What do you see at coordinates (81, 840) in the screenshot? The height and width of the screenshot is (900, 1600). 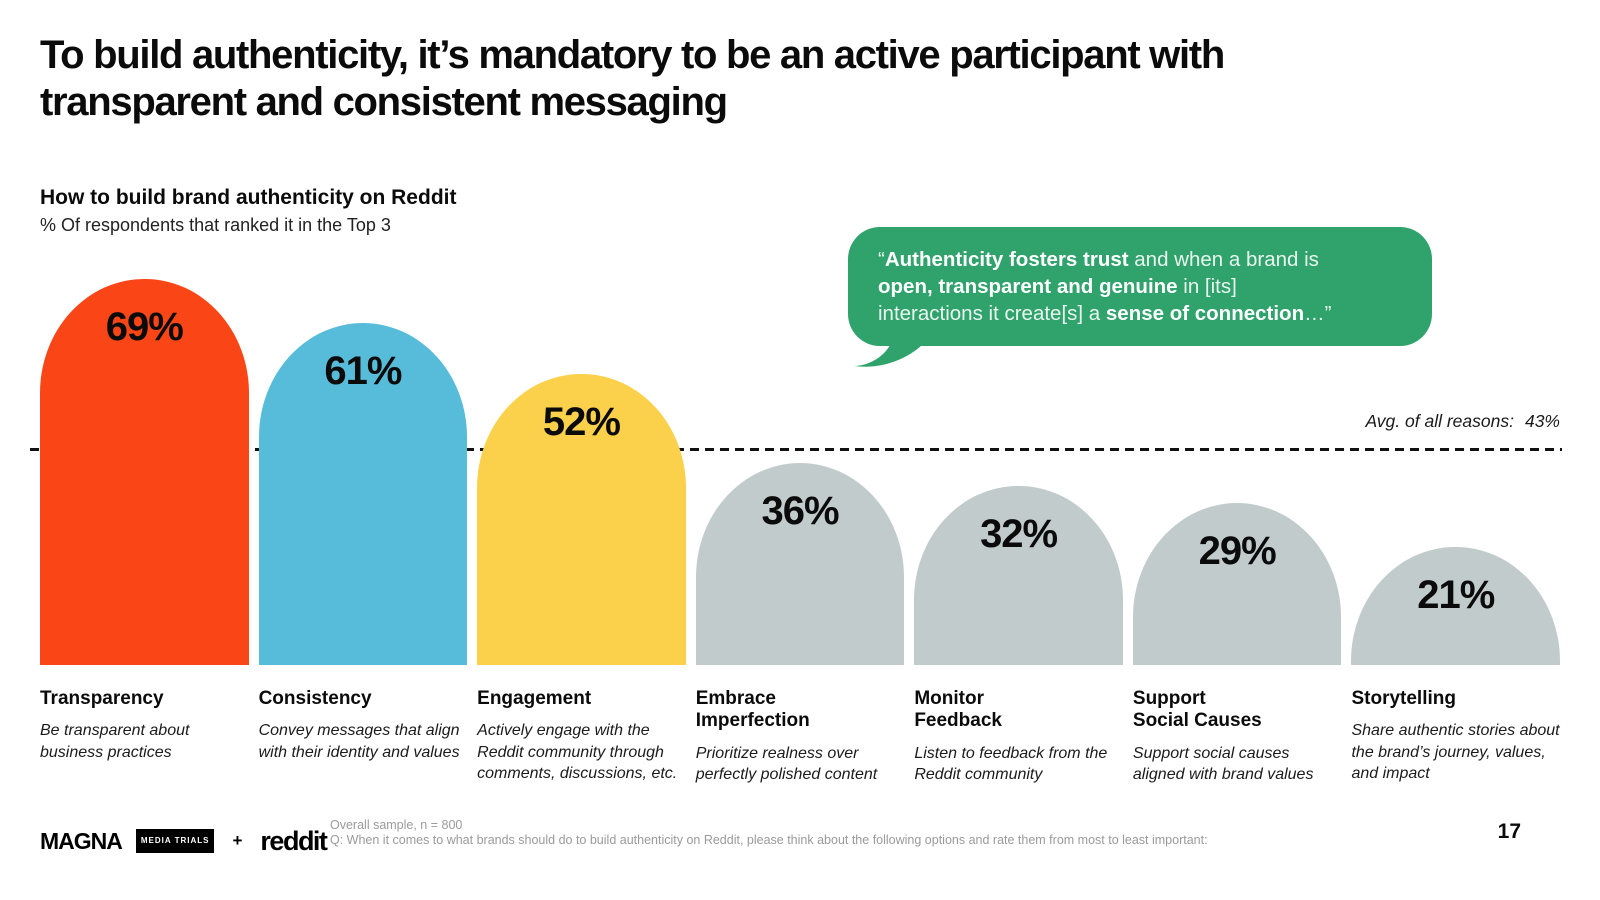 I see `magna-logo: MAGNA` at bounding box center [81, 840].